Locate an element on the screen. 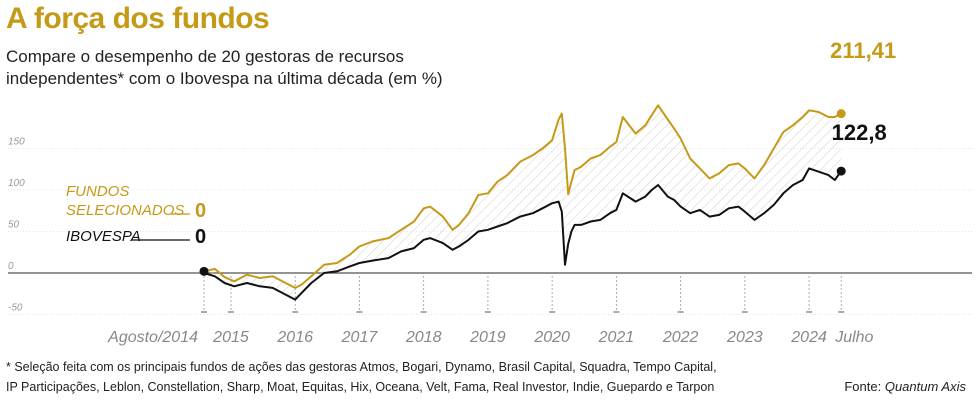 The height and width of the screenshot is (400, 980). end-marker-ibovespa is located at coordinates (841, 171).